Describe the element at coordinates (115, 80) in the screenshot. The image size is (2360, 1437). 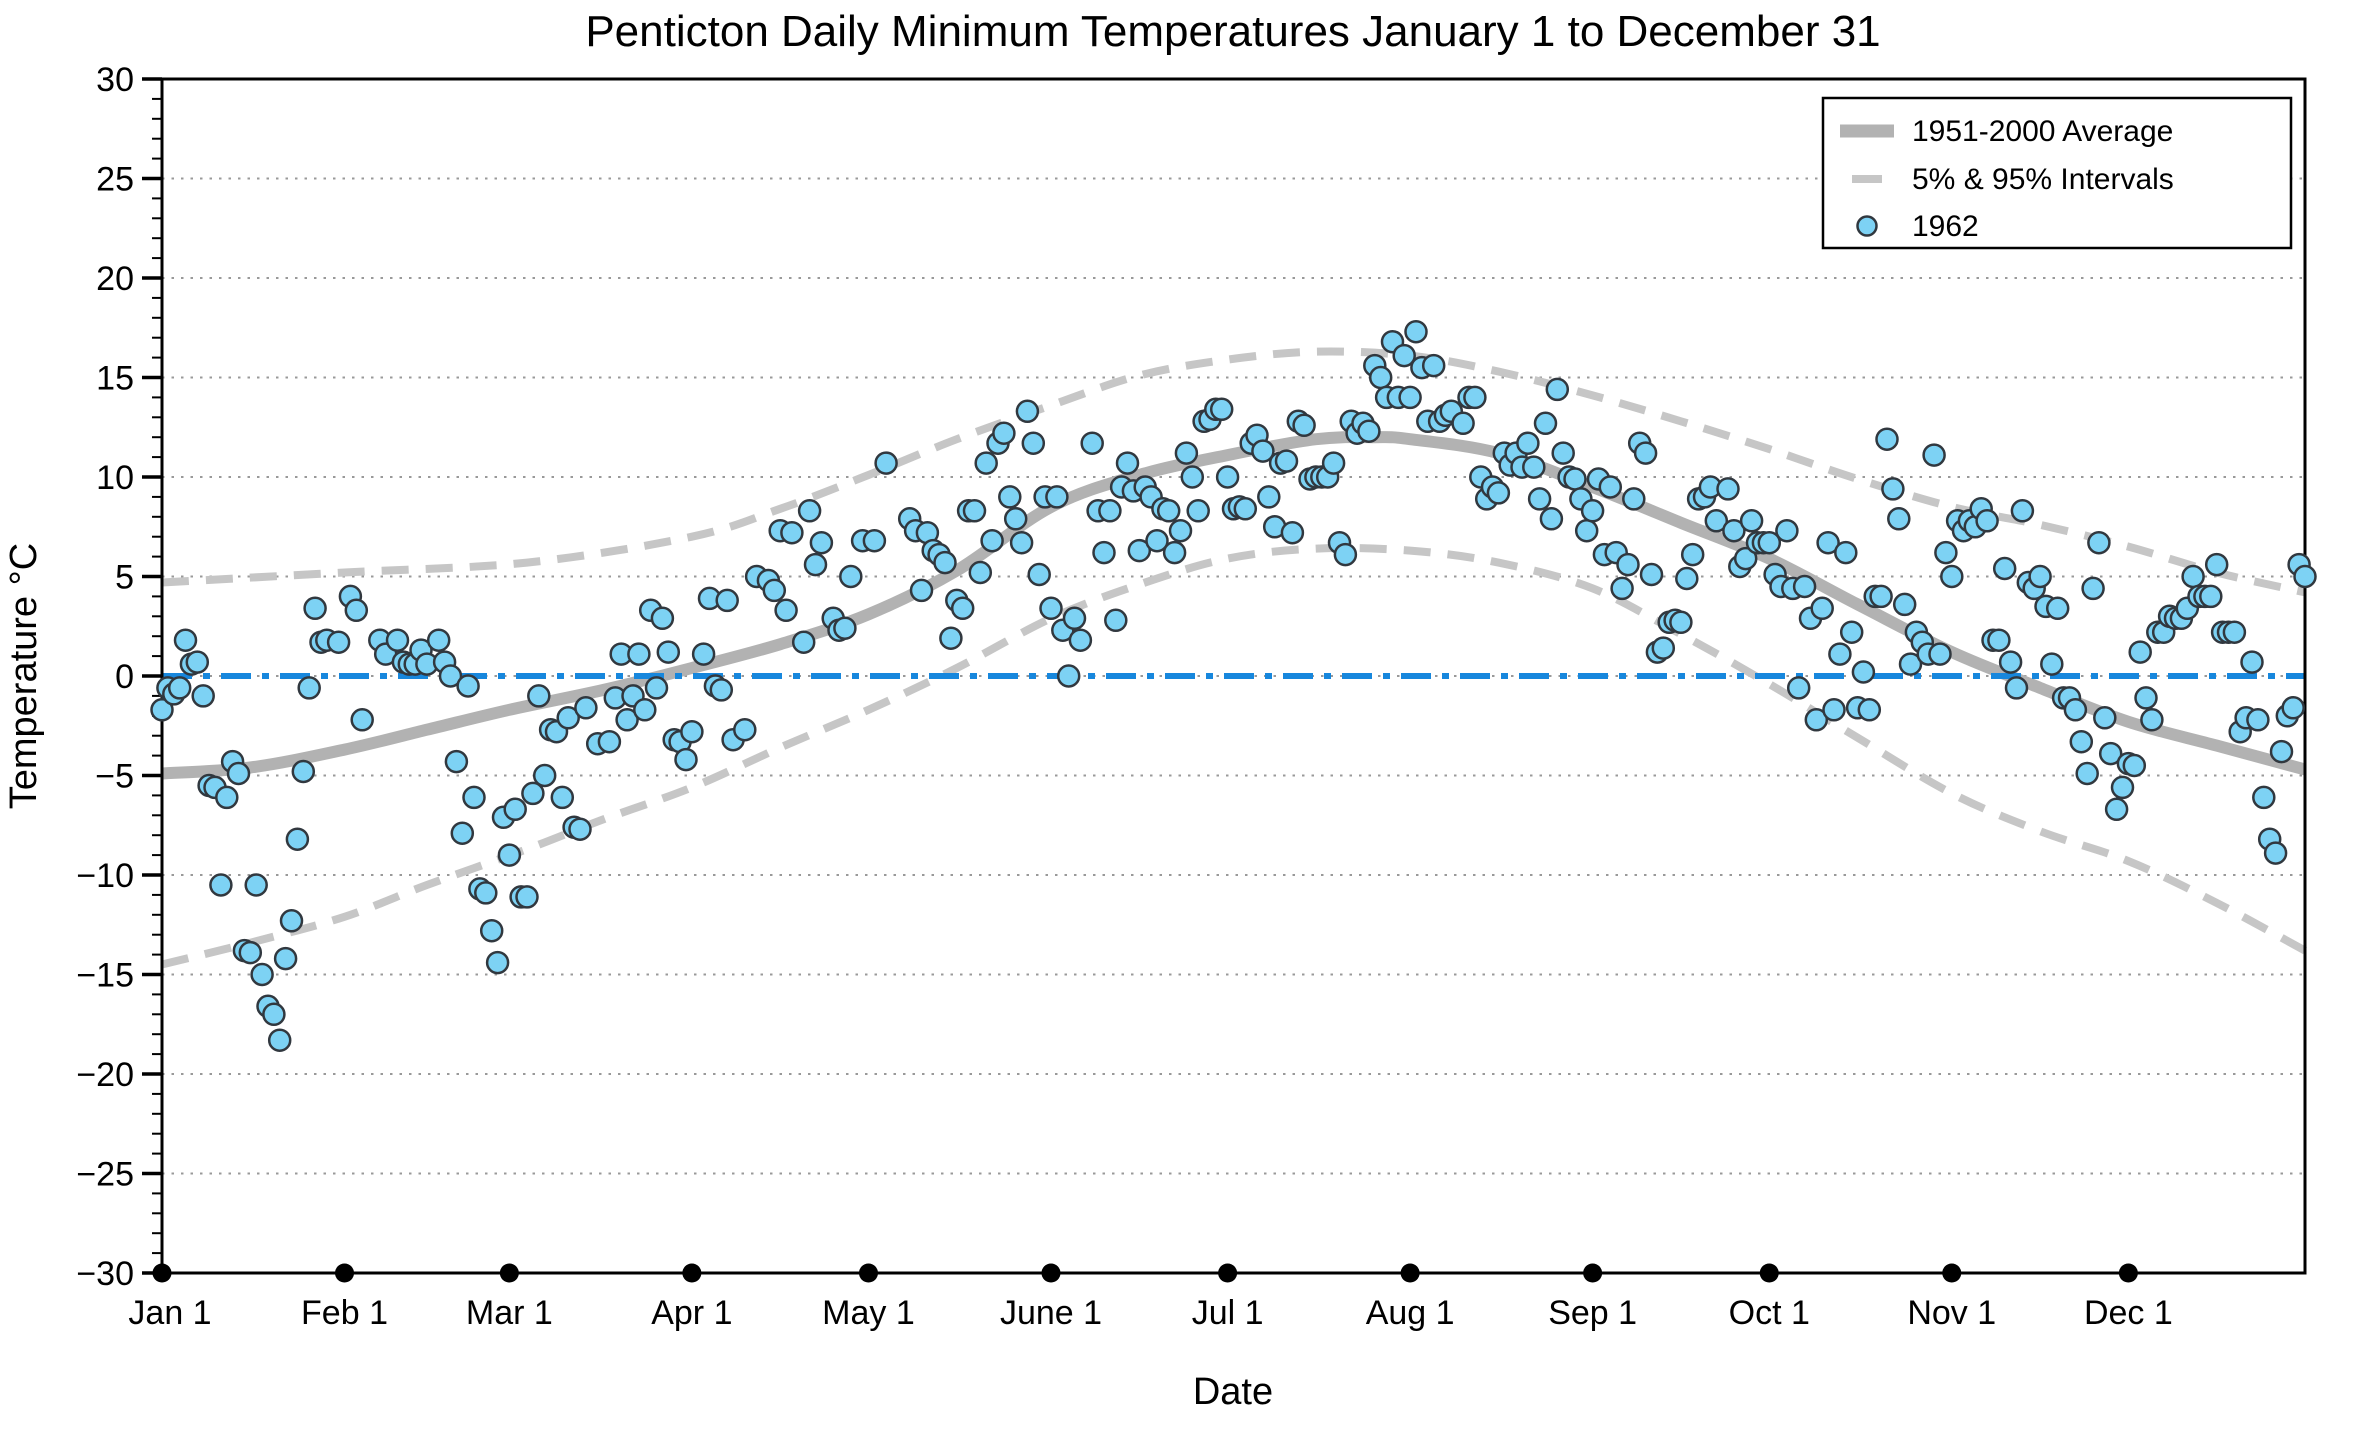
I see `y-tick-label: 30` at that location.